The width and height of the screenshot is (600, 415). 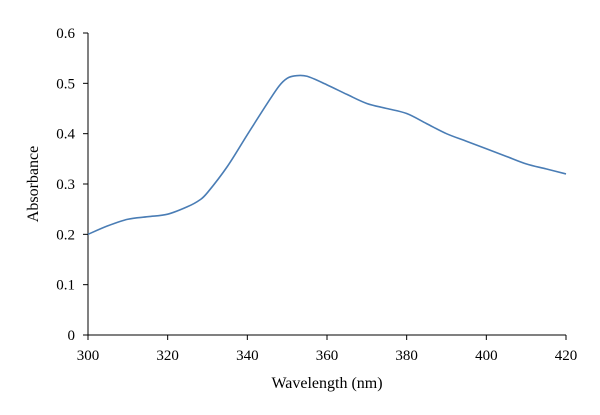 What do you see at coordinates (326, 383) in the screenshot?
I see `x-axis-title: Wavelength (nm)` at bounding box center [326, 383].